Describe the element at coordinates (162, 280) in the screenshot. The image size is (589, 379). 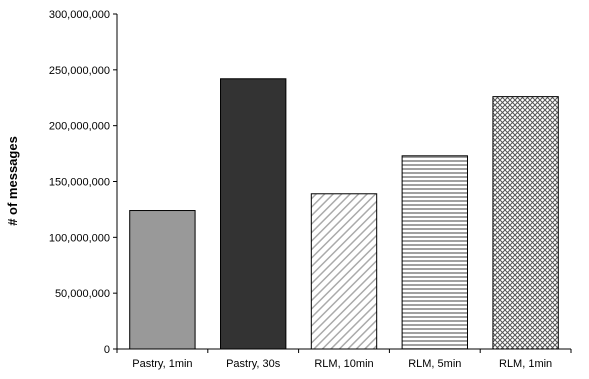
I see `bar-pastry-1min` at that location.